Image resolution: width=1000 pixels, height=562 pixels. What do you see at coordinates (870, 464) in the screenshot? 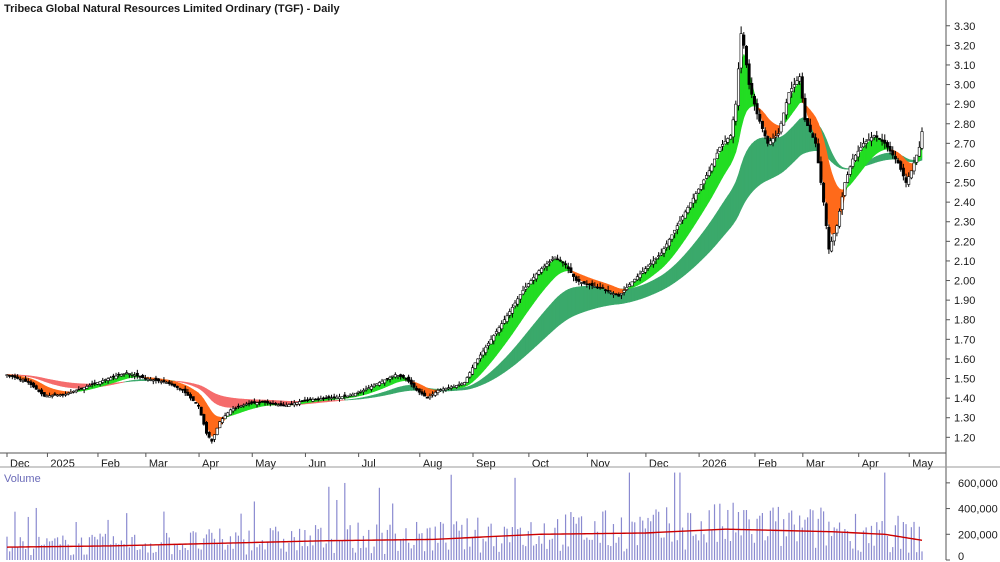
I see `month-label: Apr` at bounding box center [870, 464].